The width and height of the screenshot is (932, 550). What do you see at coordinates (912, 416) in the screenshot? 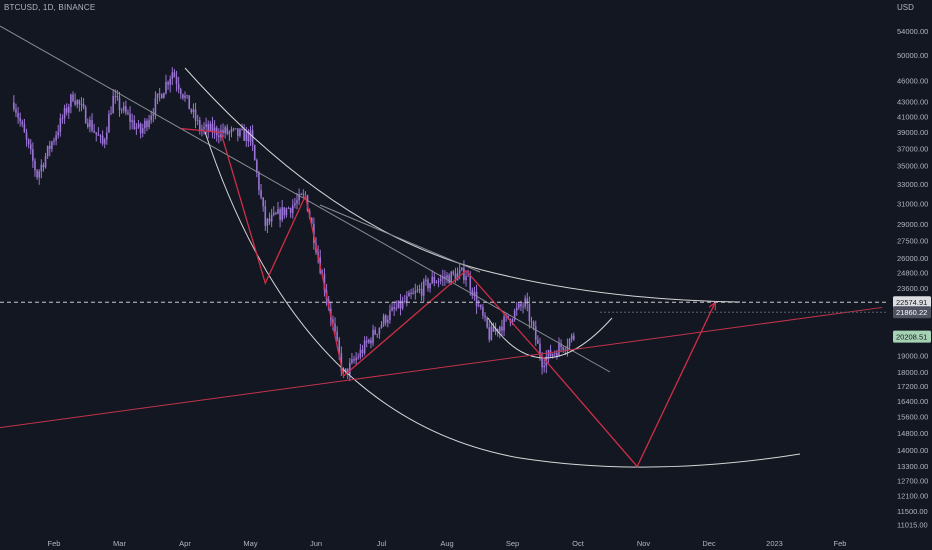
I see `y-tick-label: 15600.00` at bounding box center [912, 416].